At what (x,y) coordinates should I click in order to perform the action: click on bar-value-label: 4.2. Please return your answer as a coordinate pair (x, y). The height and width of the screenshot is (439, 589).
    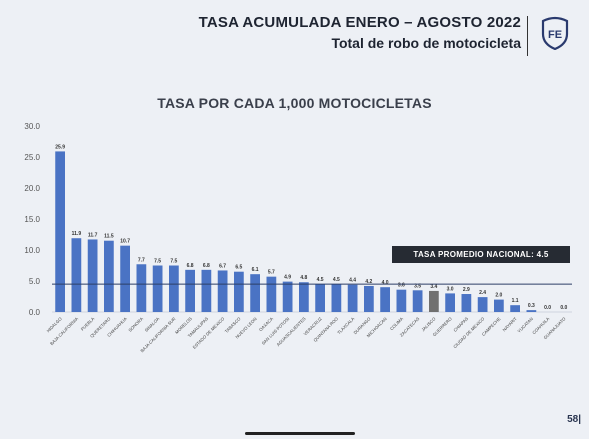
    Looking at the image, I should click on (368, 282).